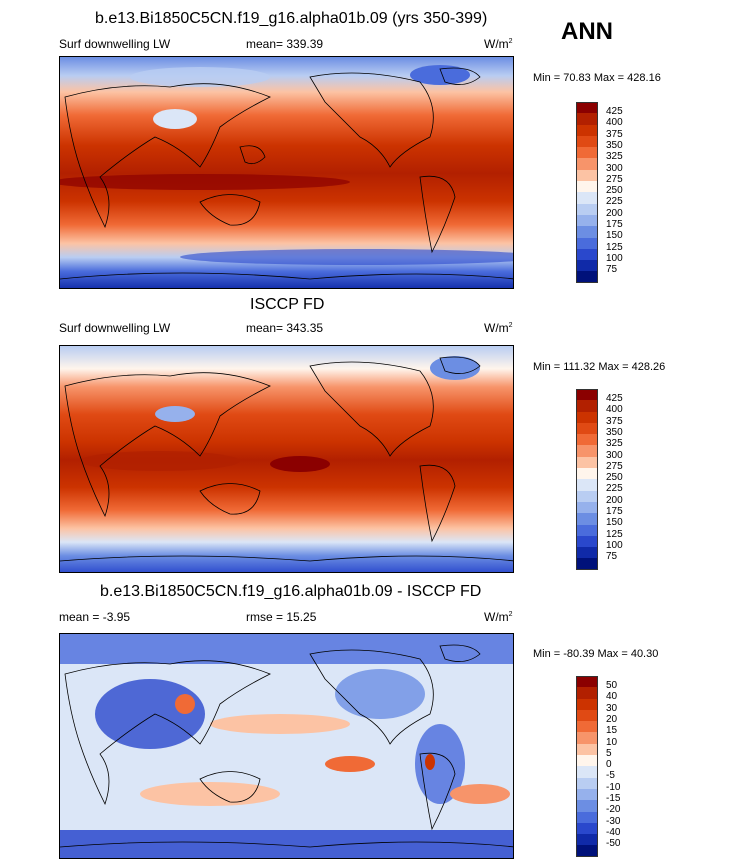 This screenshot has width=733, height=866. Describe the element at coordinates (612, 742) in the screenshot. I see `colorbar-level-label: 10` at that location.